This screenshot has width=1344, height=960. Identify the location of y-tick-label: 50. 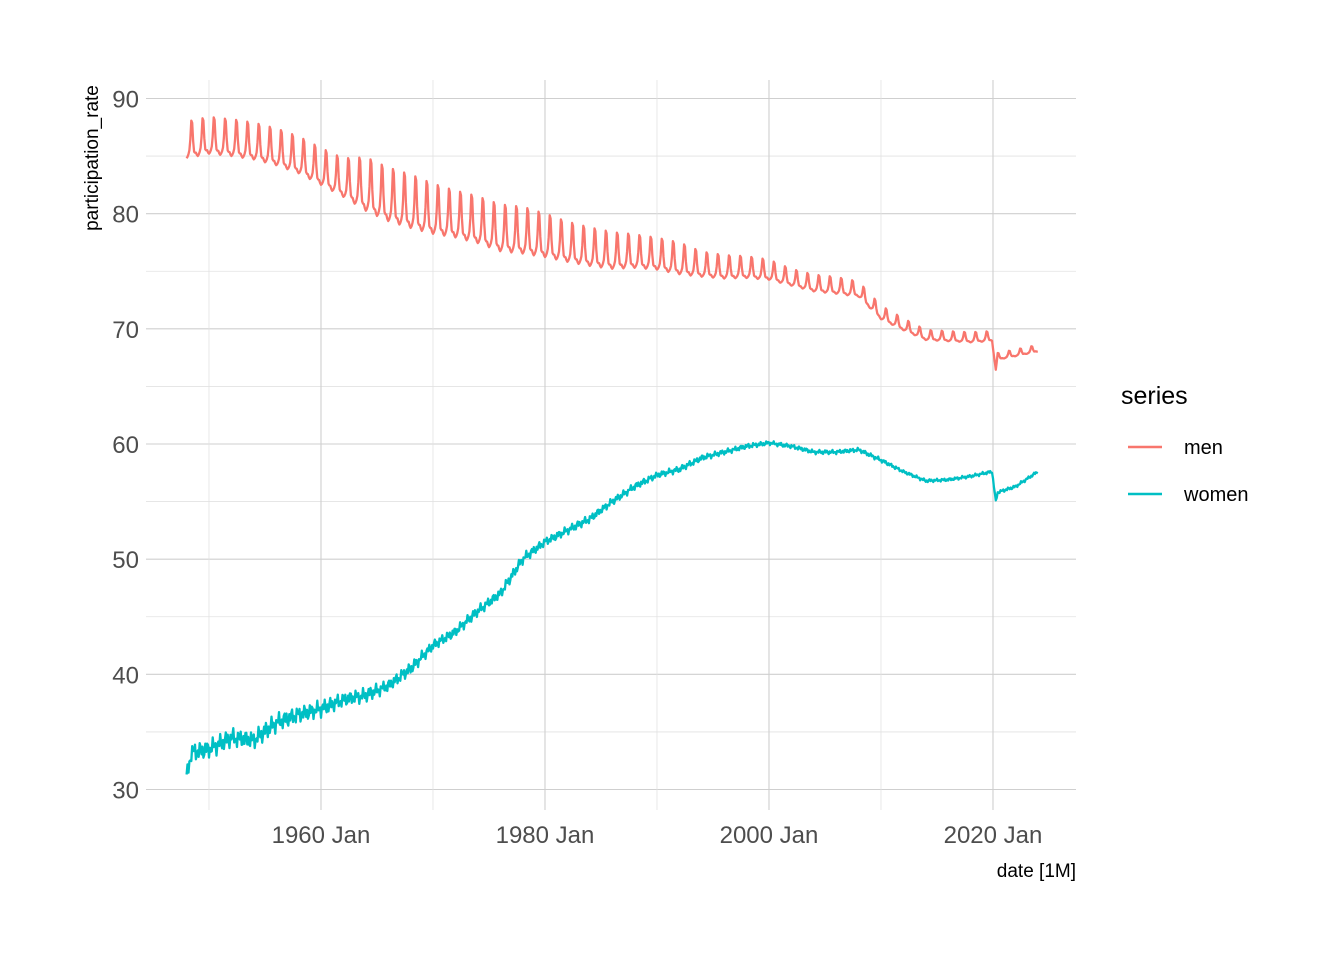
(125, 560).